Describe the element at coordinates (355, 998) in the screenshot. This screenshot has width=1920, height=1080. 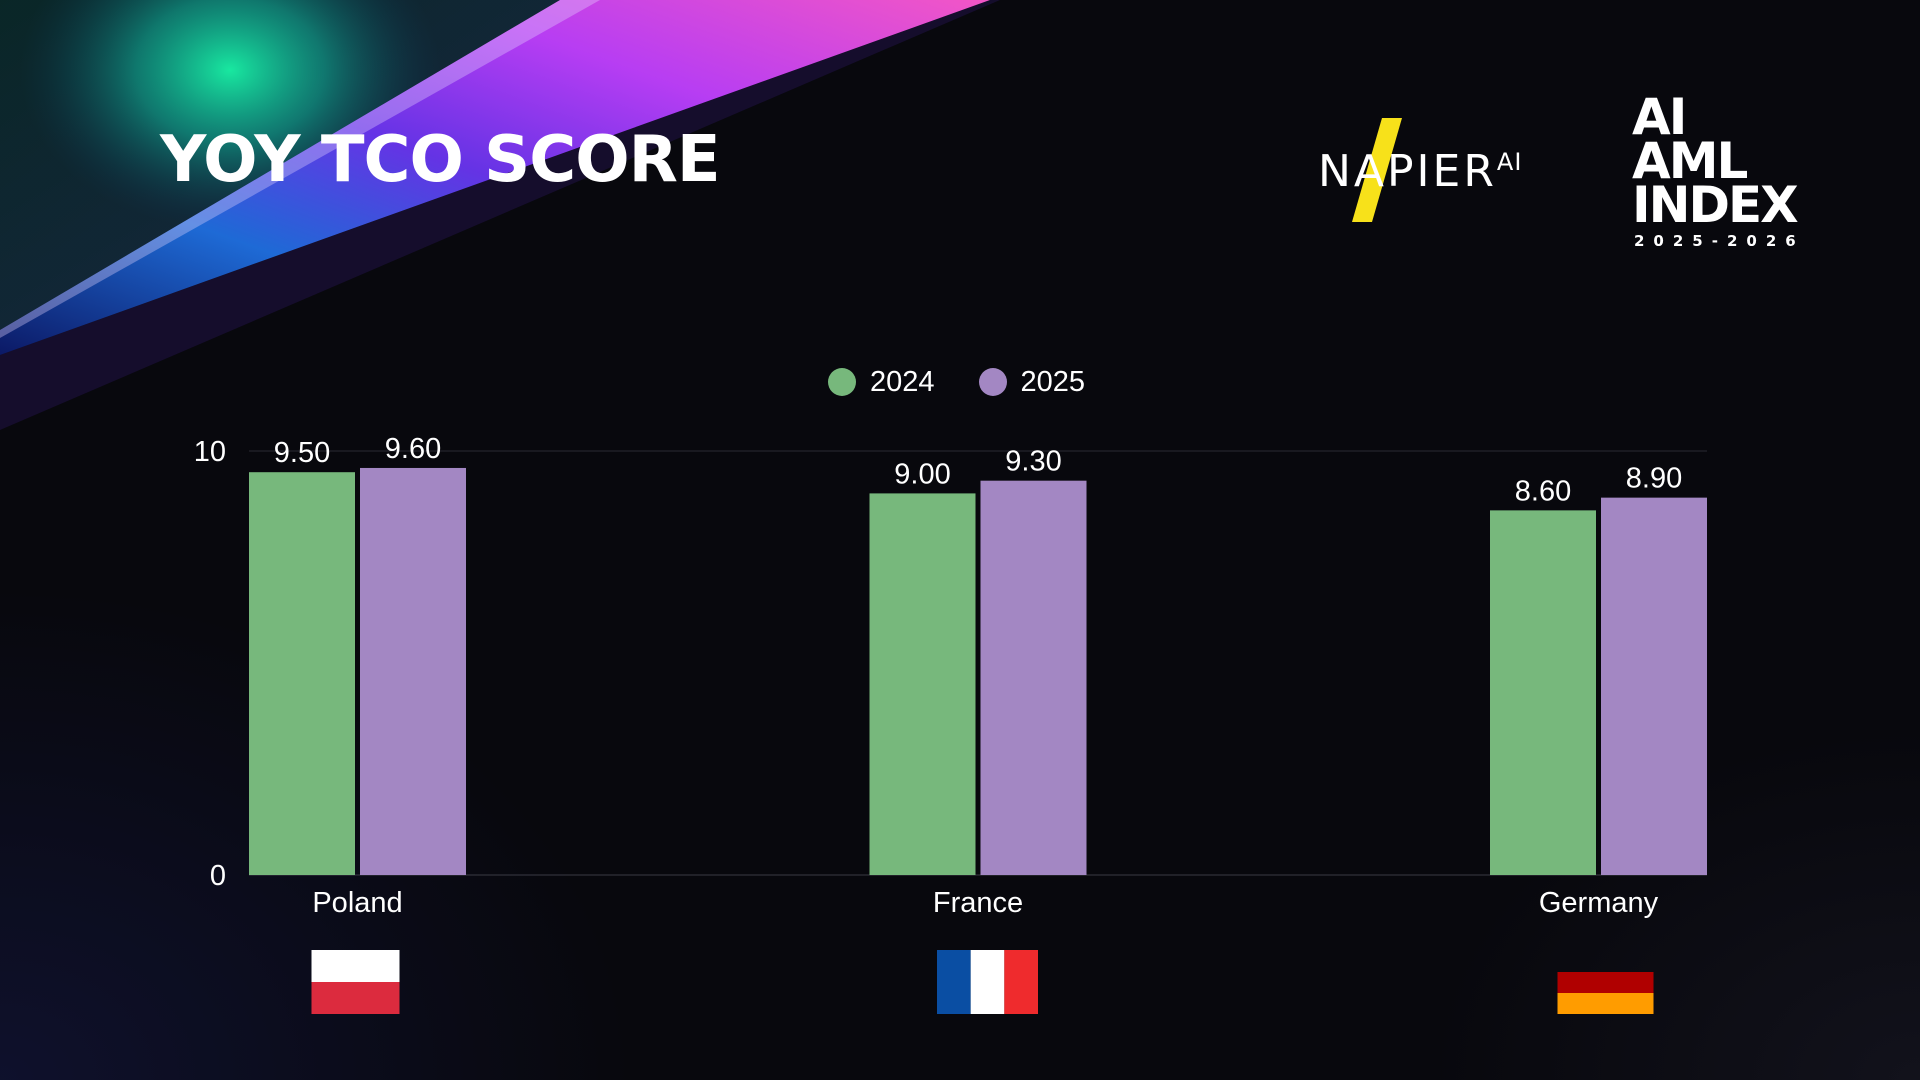
I see `poland-flag-red-stripe` at that location.